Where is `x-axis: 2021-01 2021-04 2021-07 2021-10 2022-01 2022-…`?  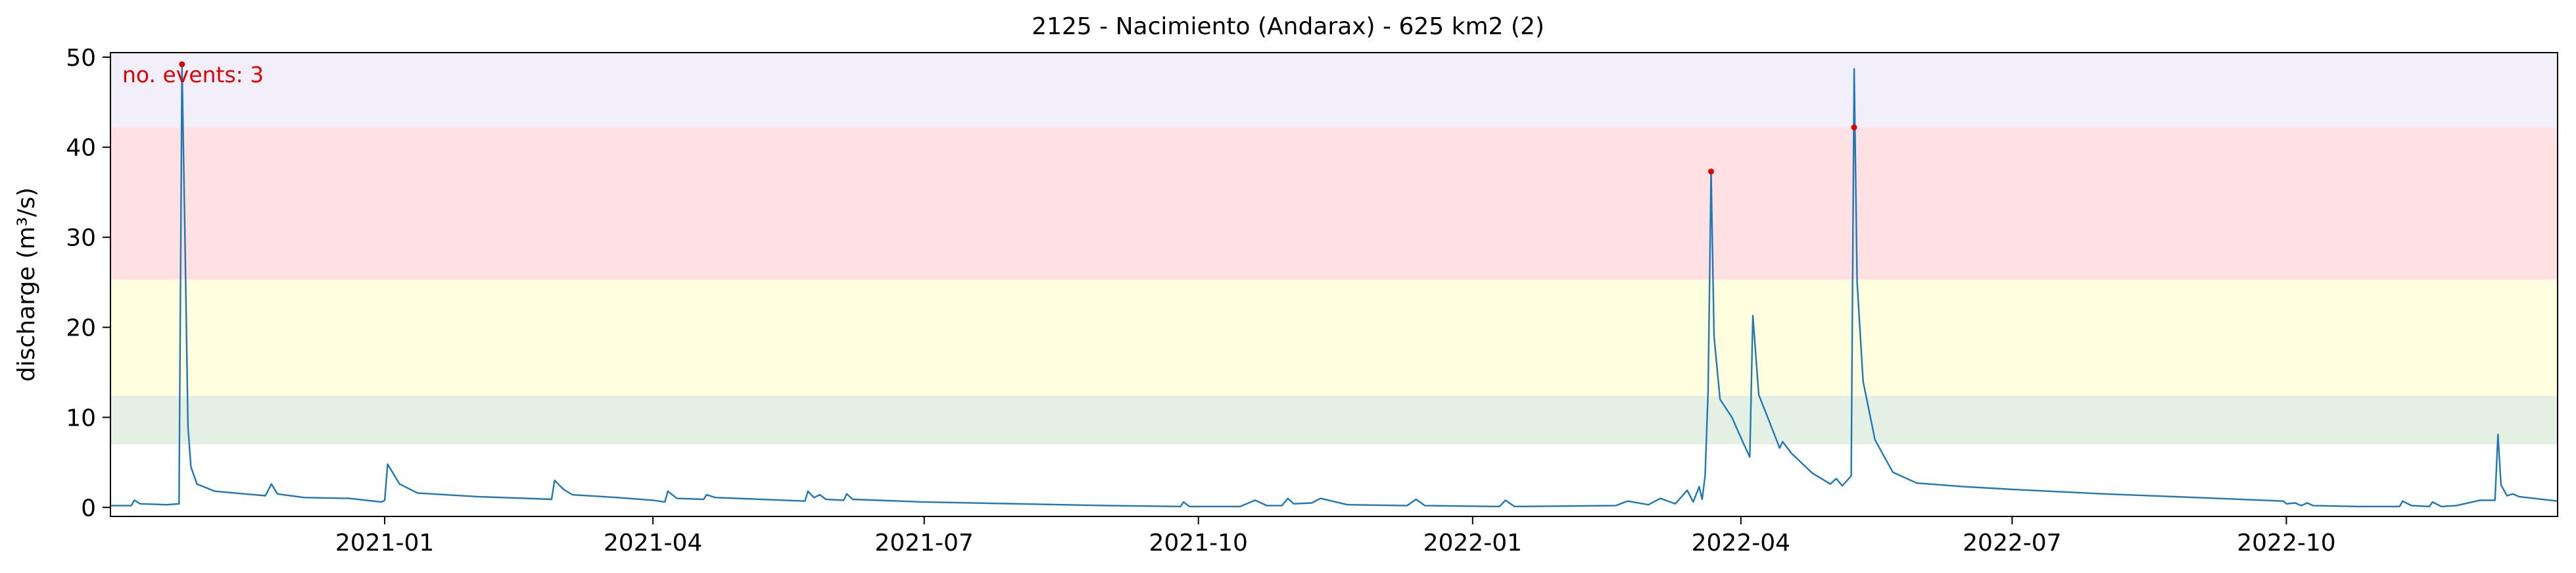
x-axis: 2021-01 2021-04 2021-07 2021-10 2022-01 2022-… is located at coordinates (1335, 536).